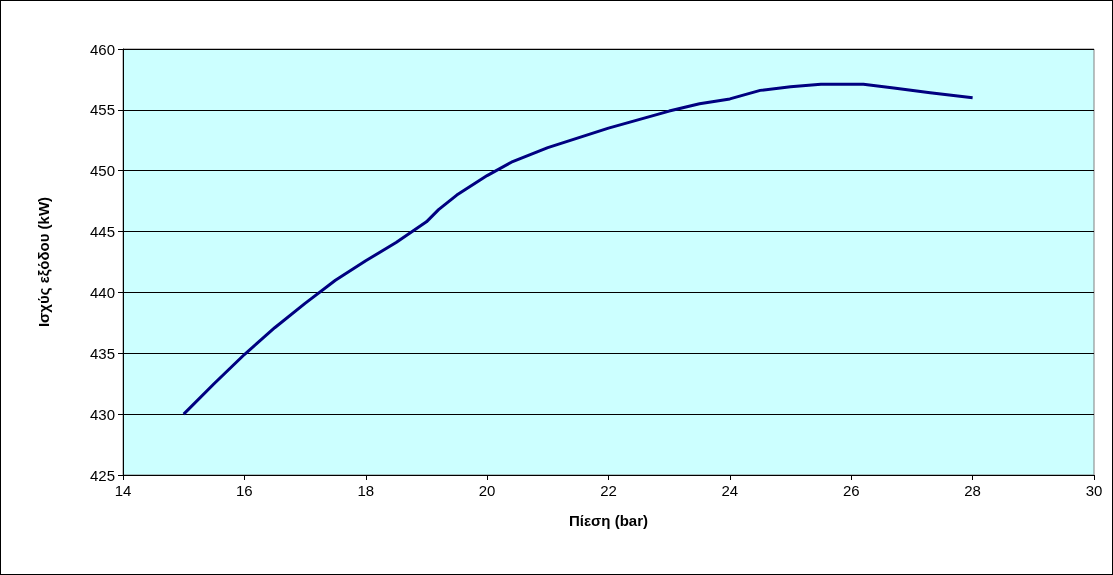 This screenshot has height=575, width=1113. What do you see at coordinates (102, 414) in the screenshot?
I see `y-tick-label: 430` at bounding box center [102, 414].